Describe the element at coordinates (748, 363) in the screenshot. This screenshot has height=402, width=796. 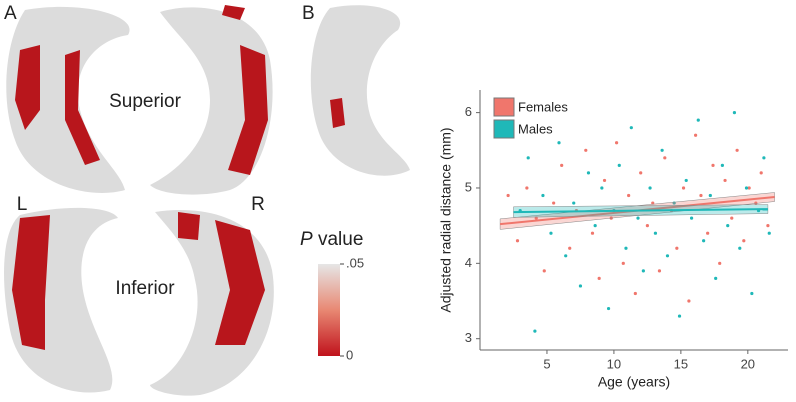
I see `x-tick-label: 20` at that location.